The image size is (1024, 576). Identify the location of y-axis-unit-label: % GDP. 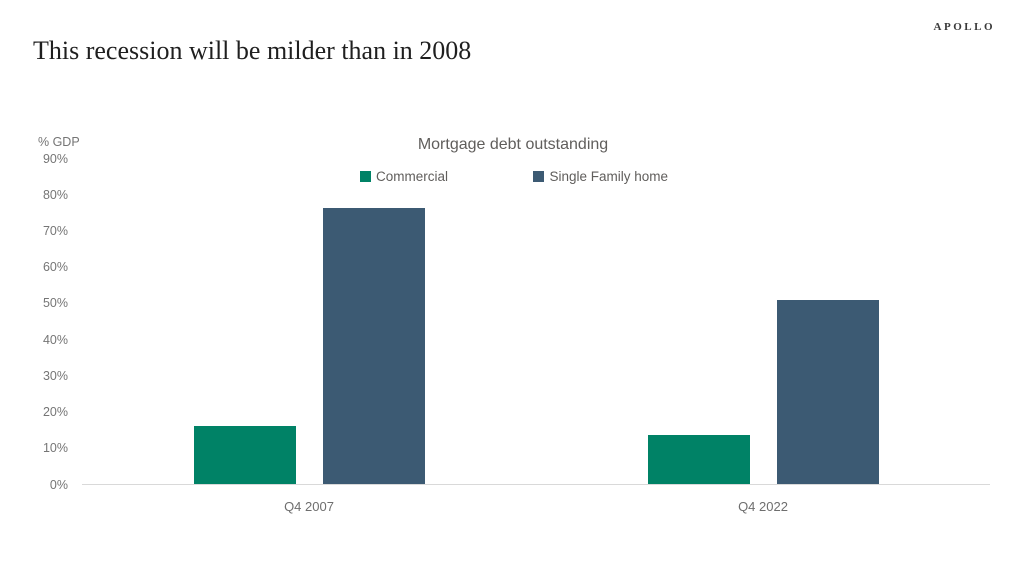
(59, 142).